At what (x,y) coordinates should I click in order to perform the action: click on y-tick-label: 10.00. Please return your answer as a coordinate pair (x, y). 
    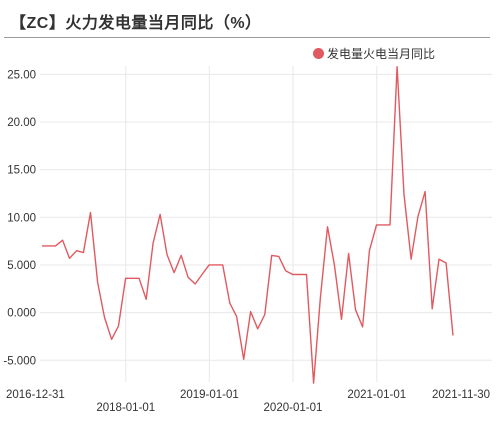
    Looking at the image, I should click on (21, 218).